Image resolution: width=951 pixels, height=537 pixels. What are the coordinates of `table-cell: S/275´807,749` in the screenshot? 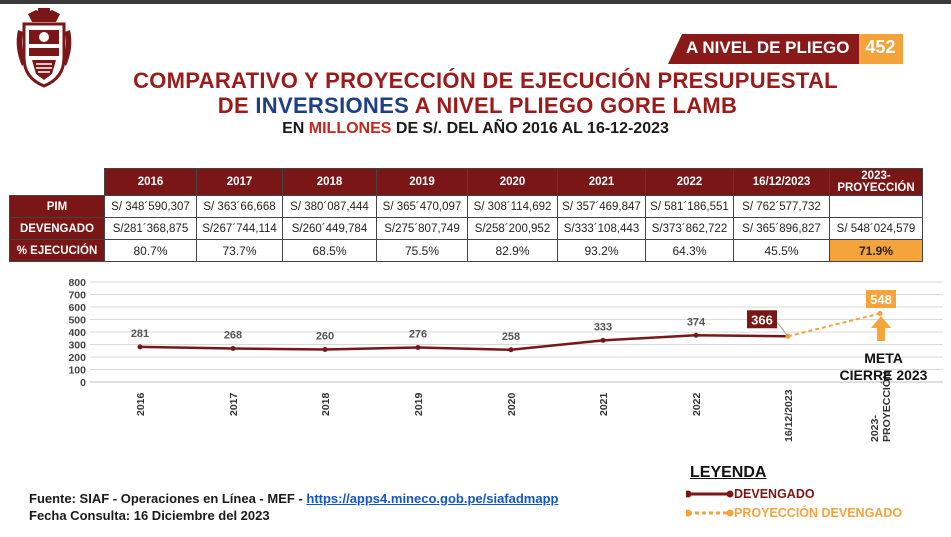 It's located at (422, 228).